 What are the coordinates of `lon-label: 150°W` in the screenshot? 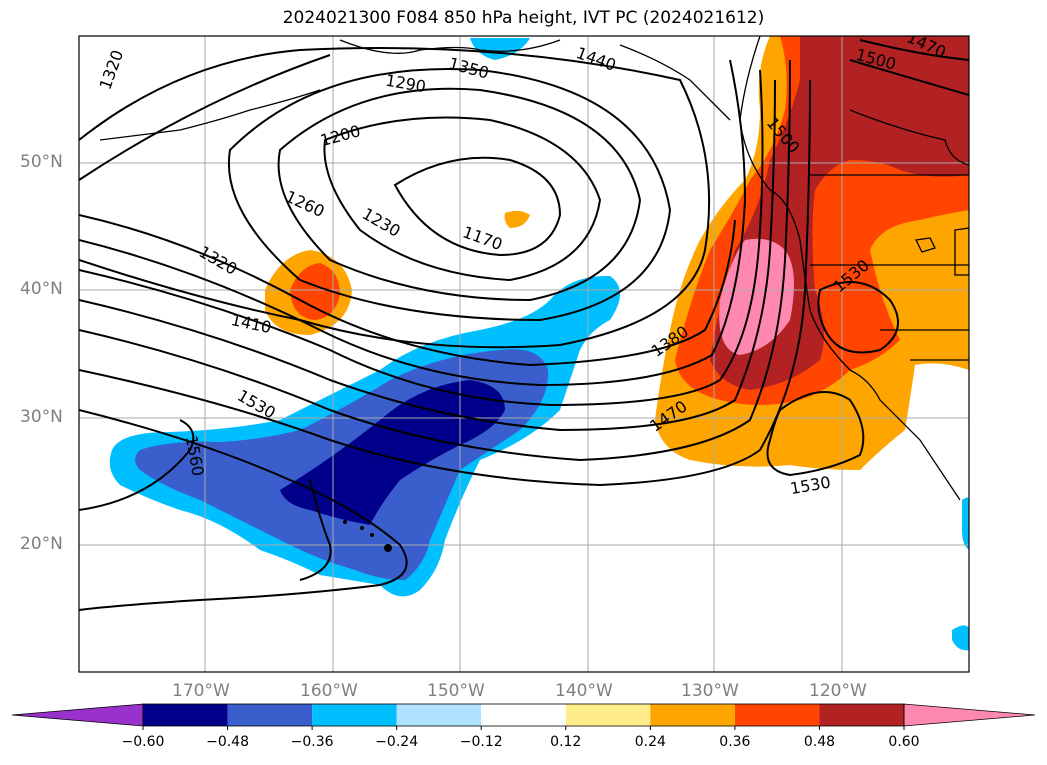 It's located at (456, 691).